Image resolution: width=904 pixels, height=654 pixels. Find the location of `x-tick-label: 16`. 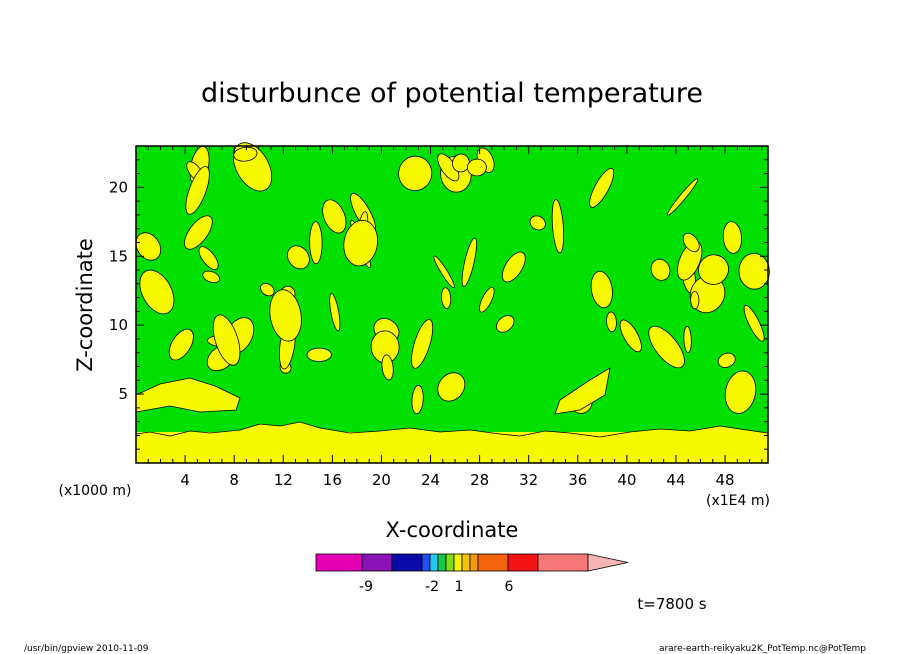

x-tick-label: 16 is located at coordinates (332, 480).